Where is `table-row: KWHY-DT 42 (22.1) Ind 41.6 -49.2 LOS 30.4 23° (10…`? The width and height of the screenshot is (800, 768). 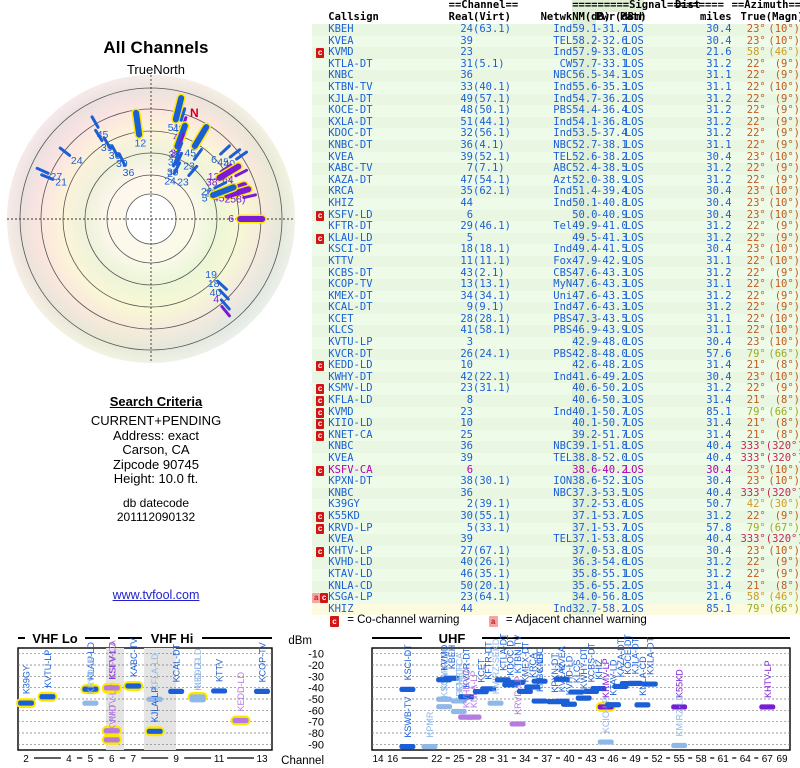 table-row: KWHY-DT 42 (22.1) Ind 41.6 -49.2 LOS 30.4 23° (10… is located at coordinates (556, 377).